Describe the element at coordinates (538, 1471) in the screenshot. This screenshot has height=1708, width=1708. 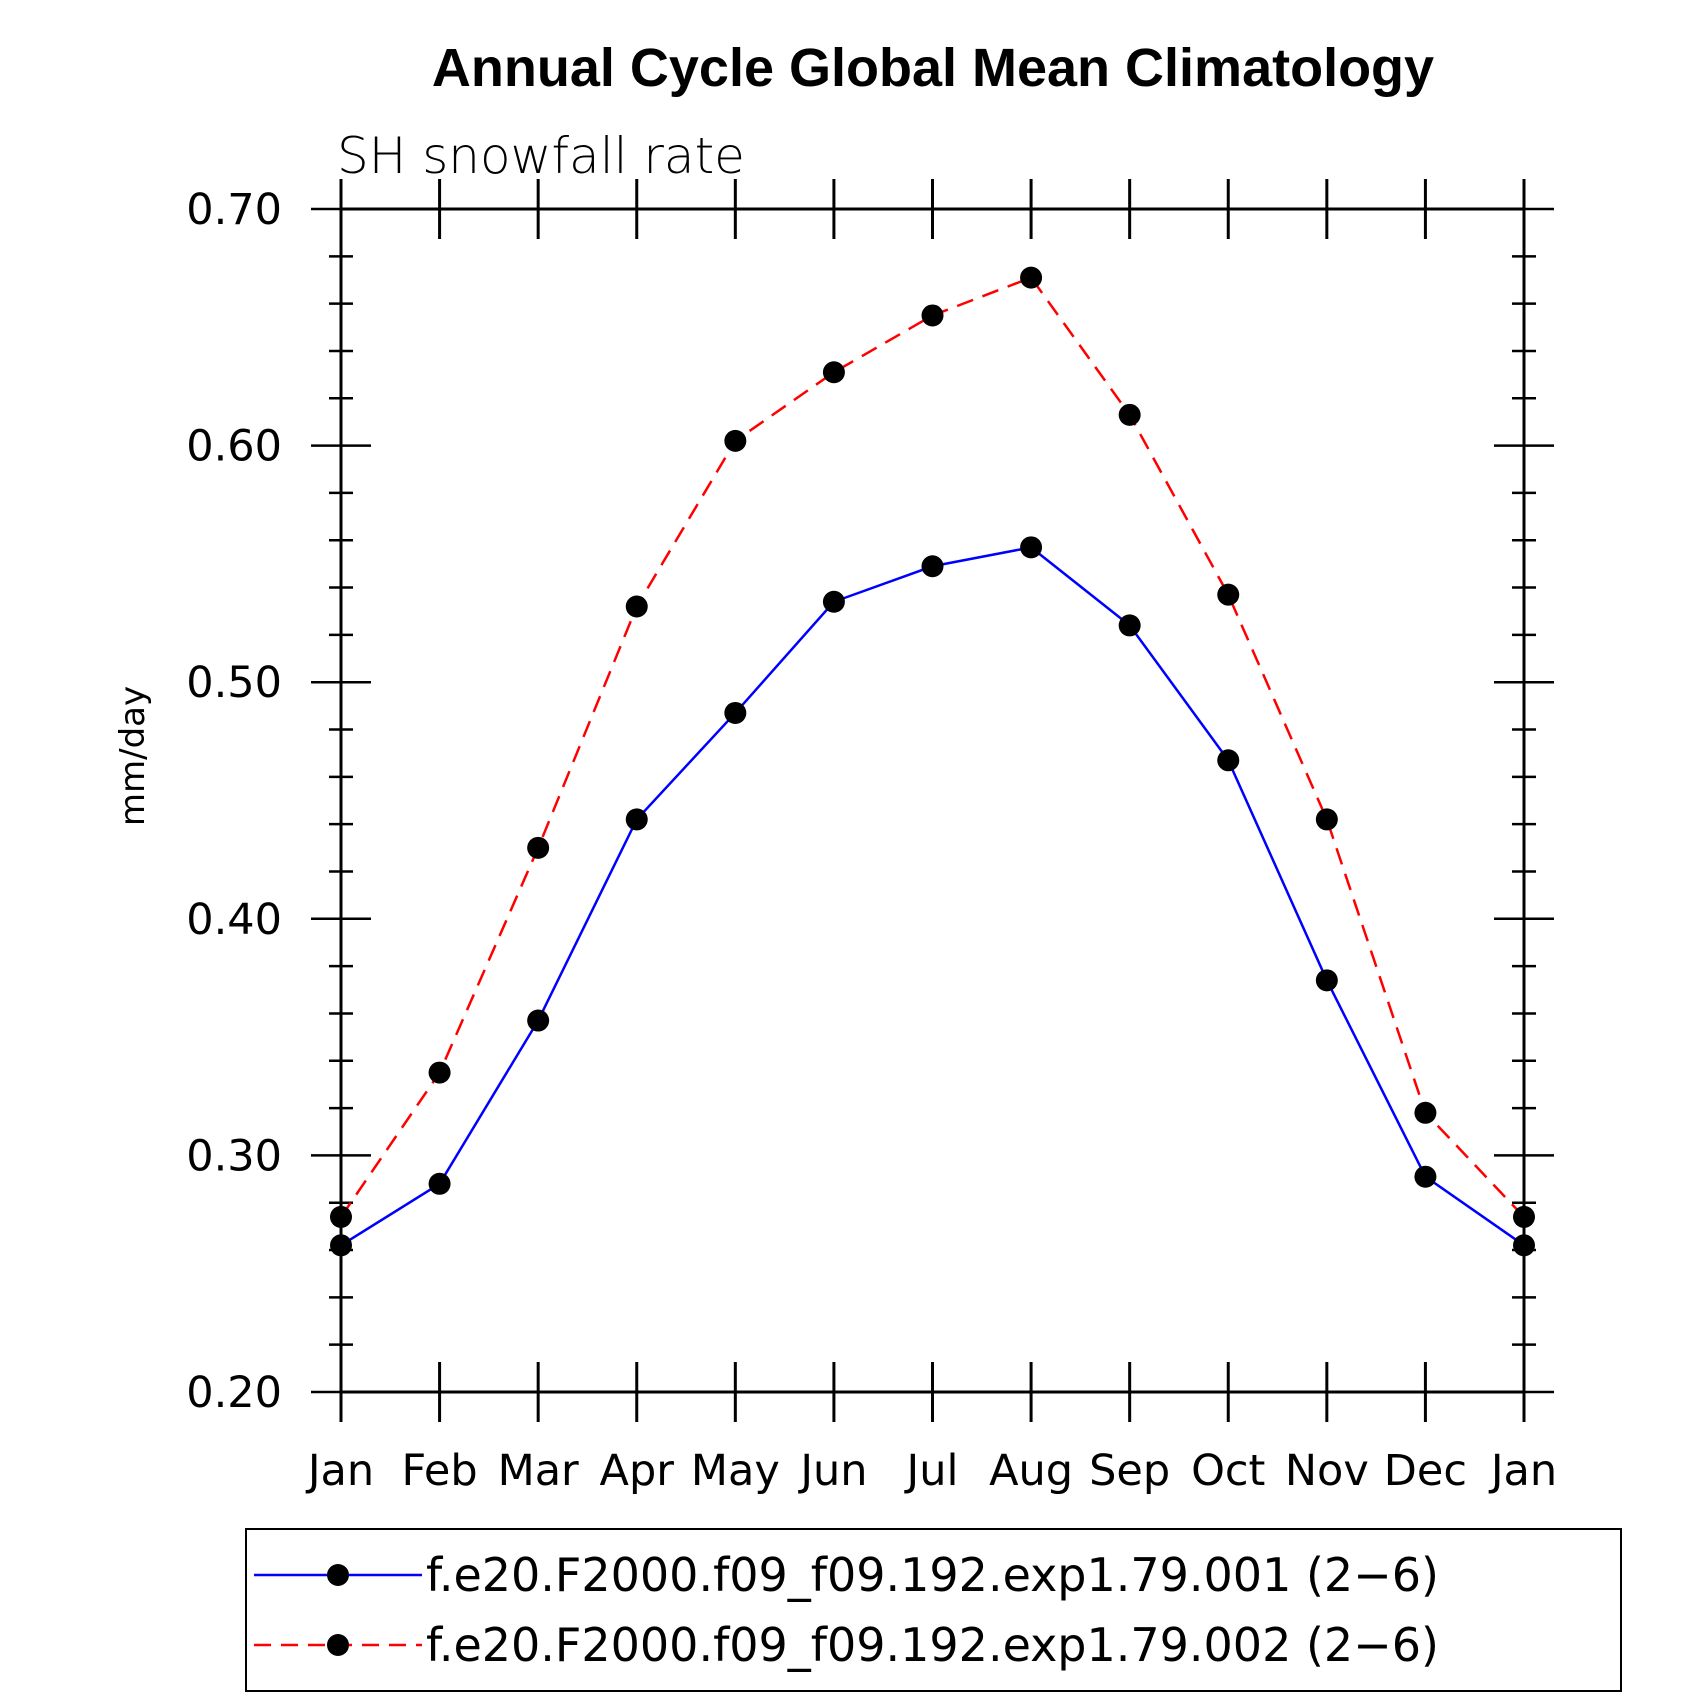
I see `x-tick-label: Mar` at that location.